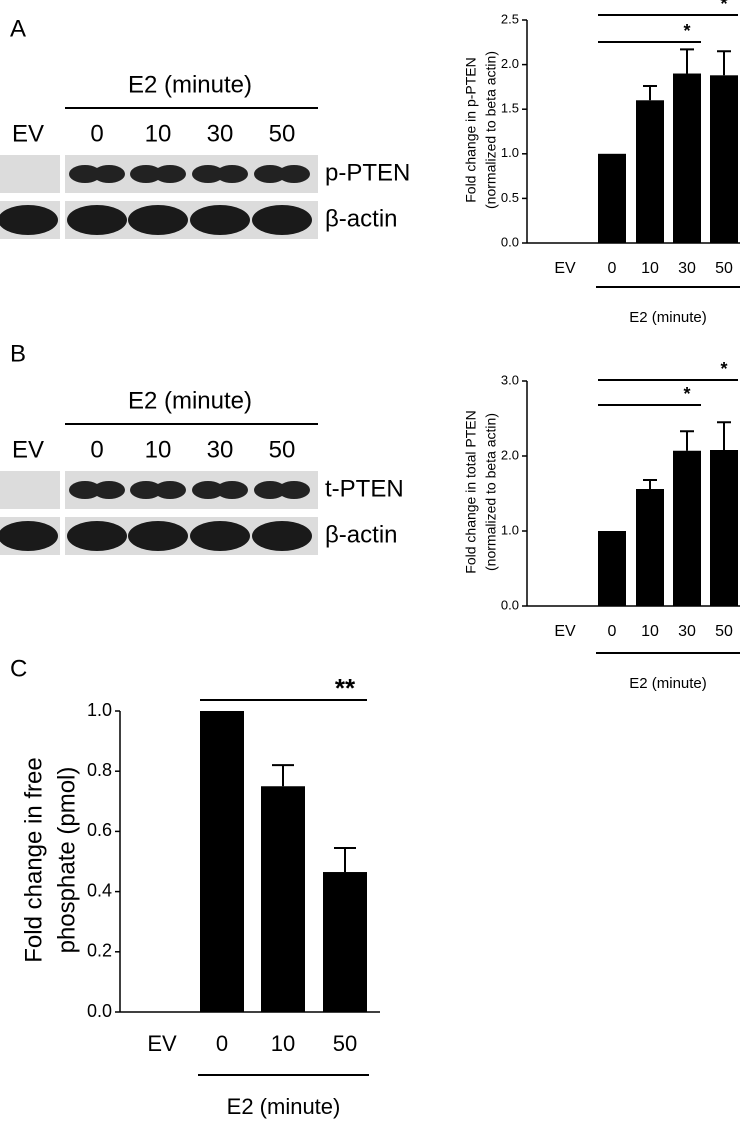 Image resolution: width=742 pixels, height=1122 pixels. What do you see at coordinates (33, 859) in the screenshot?
I see `y-axis-label: Fold change in free` at bounding box center [33, 859].